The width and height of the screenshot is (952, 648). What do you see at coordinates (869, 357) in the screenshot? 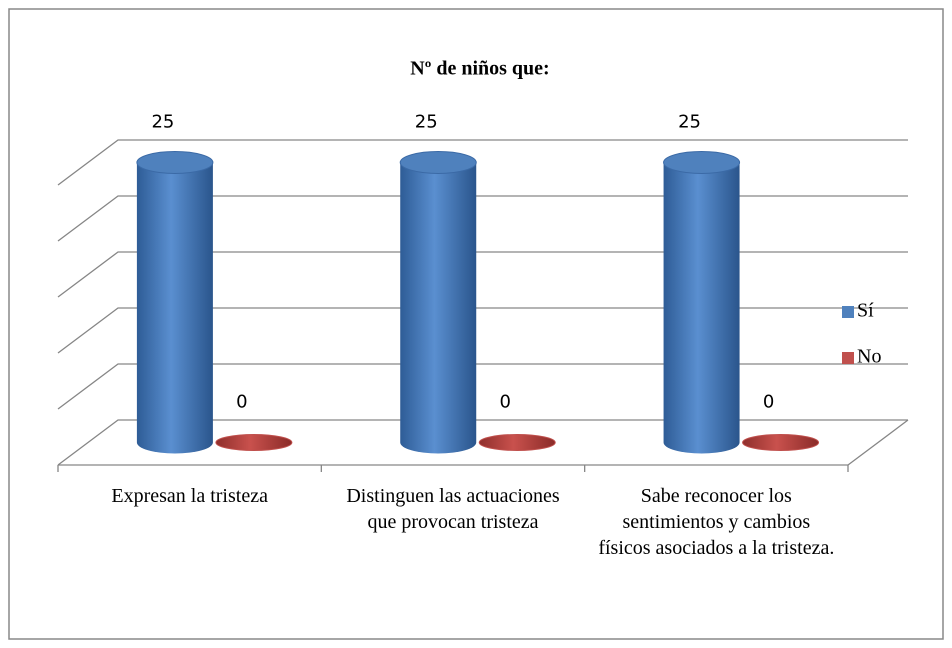
I see `legend-label: No` at bounding box center [869, 357].